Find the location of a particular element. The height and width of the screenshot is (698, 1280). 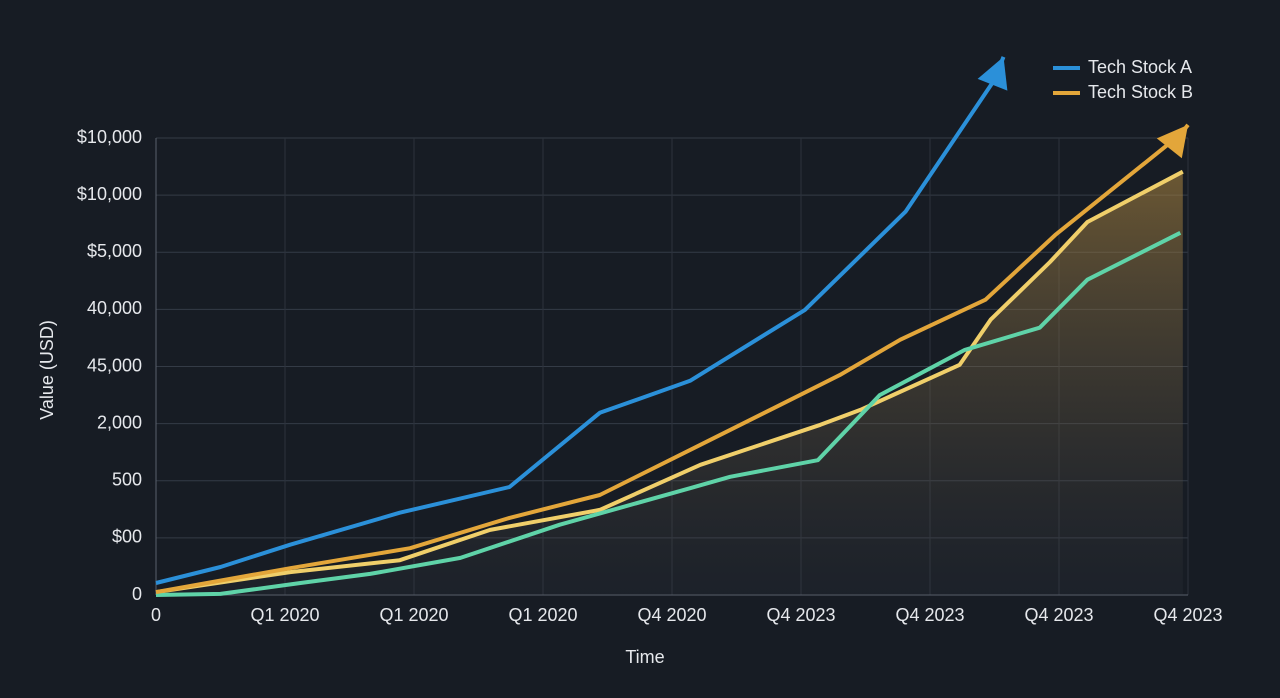

legend-label: Tech Stock B is located at coordinates (1140, 92).